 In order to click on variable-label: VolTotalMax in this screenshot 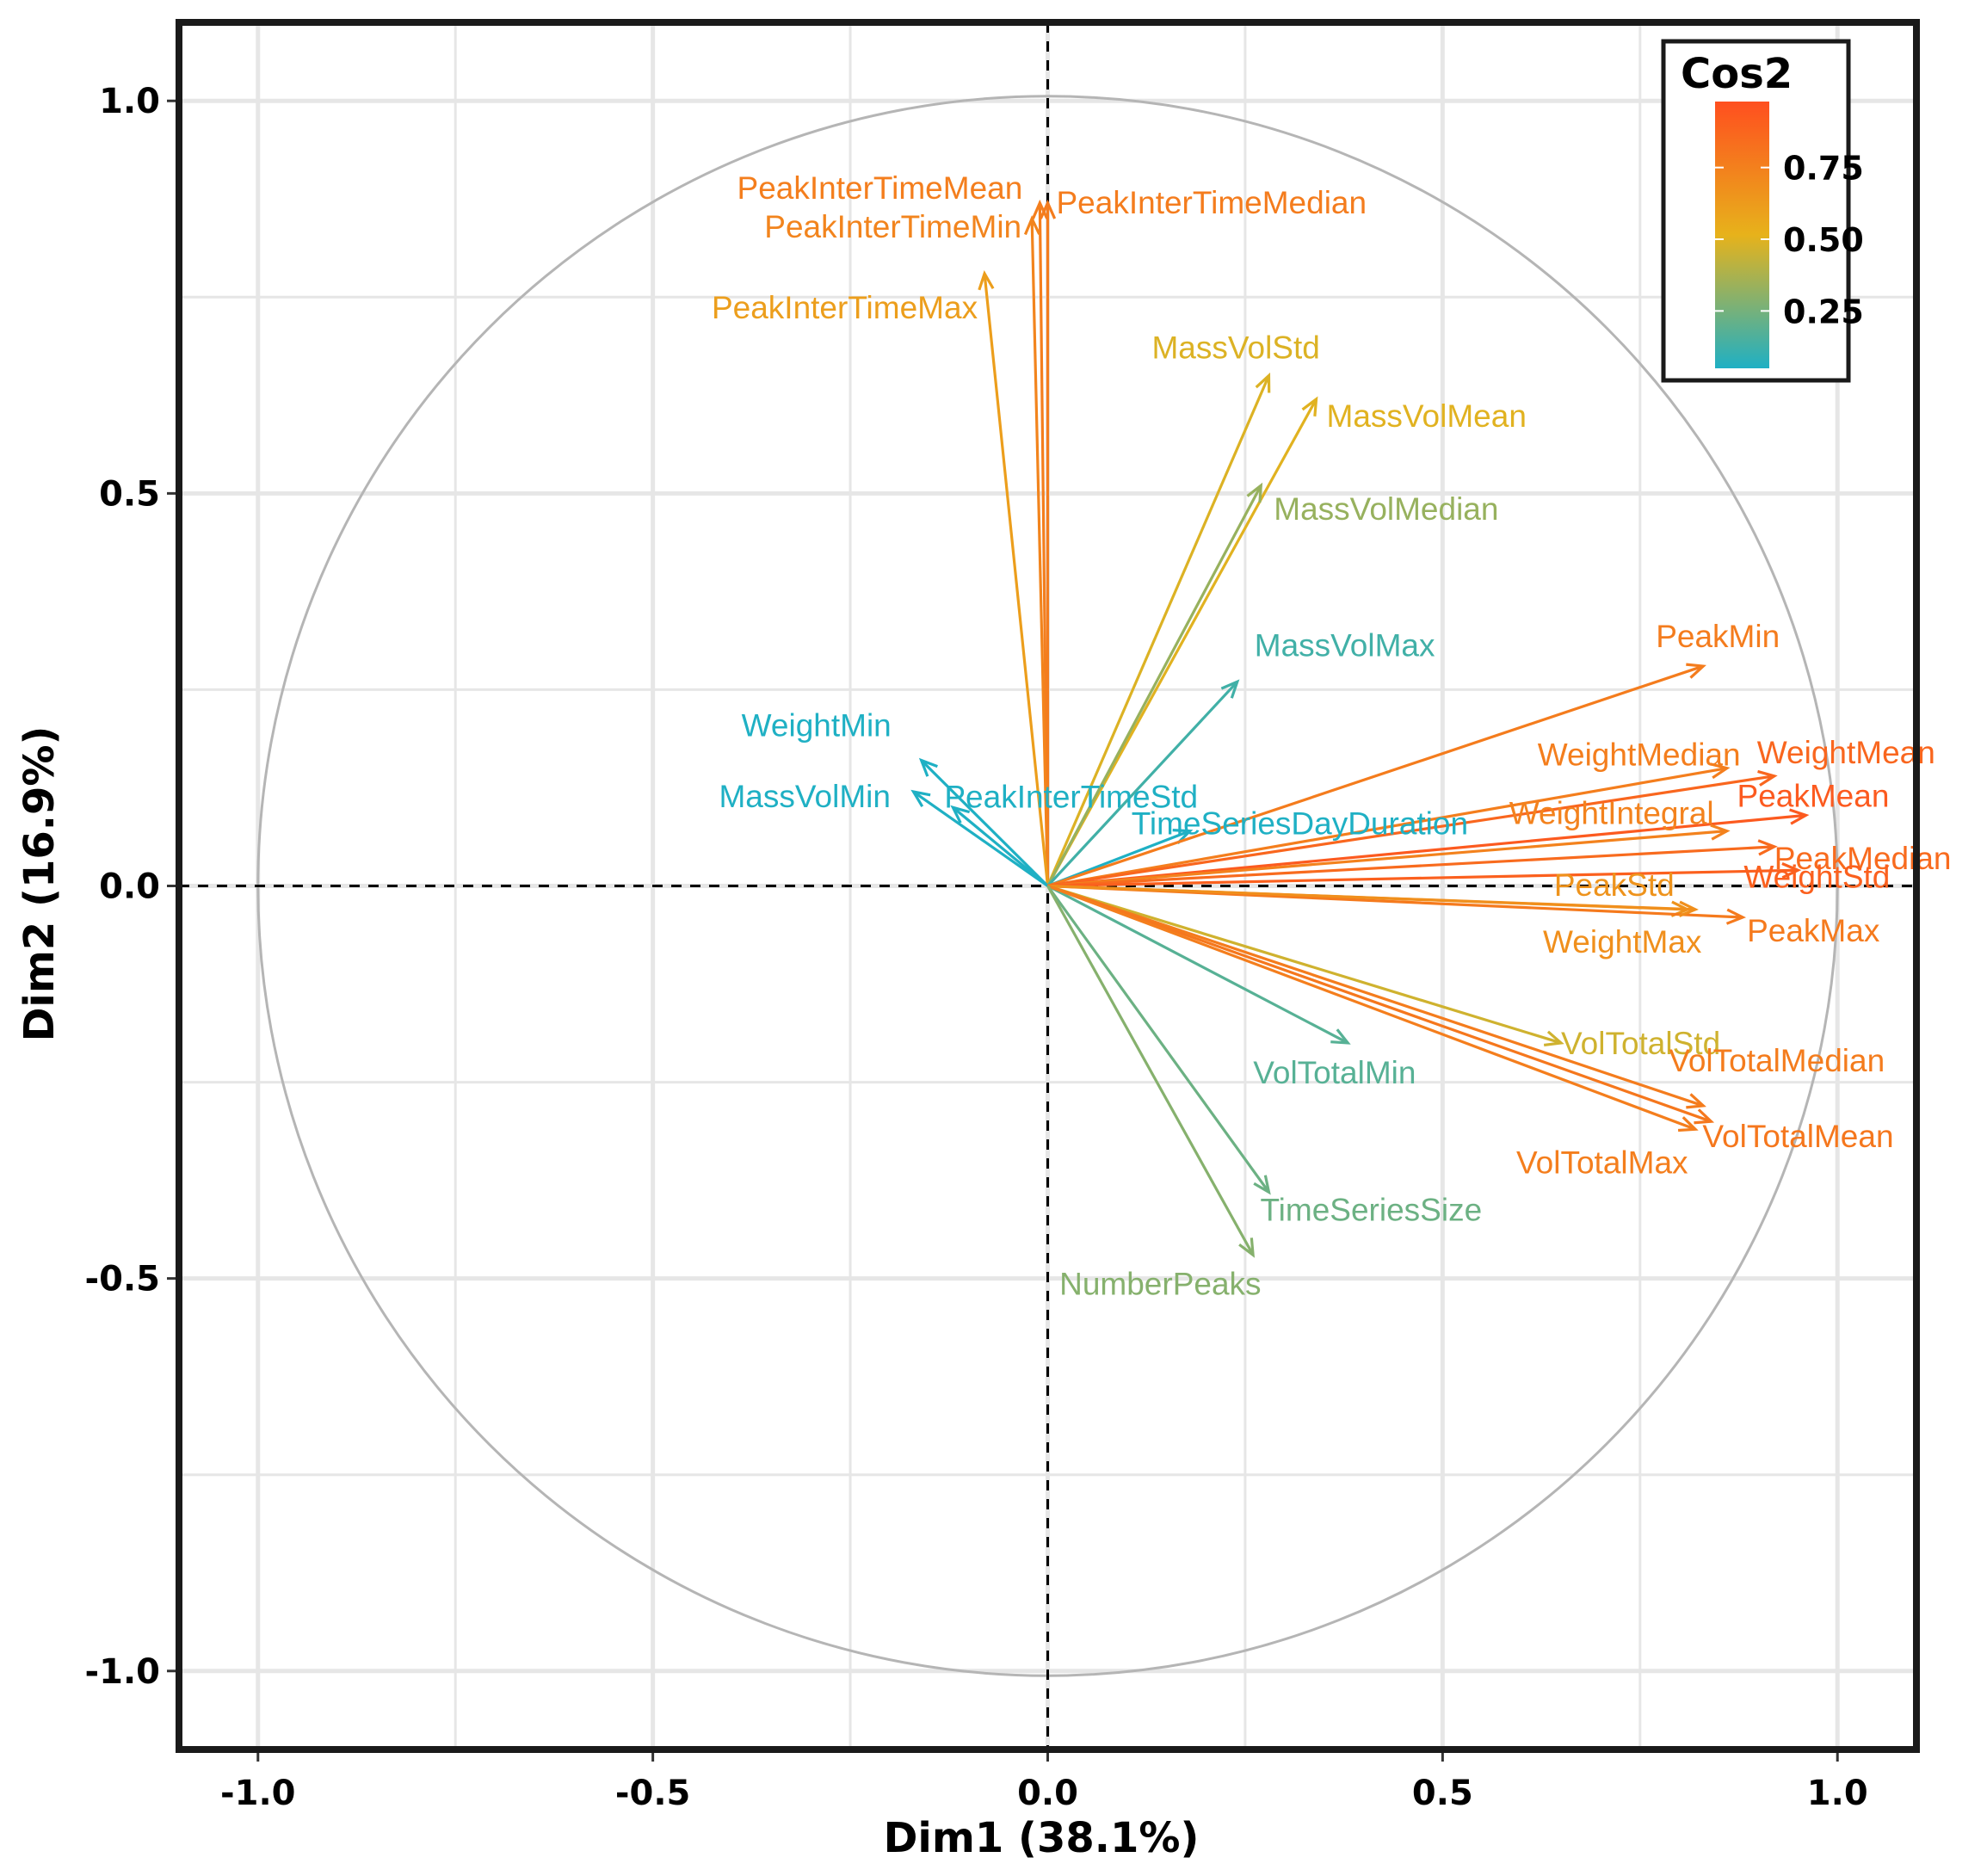, I will do `click(1602, 1162)`.